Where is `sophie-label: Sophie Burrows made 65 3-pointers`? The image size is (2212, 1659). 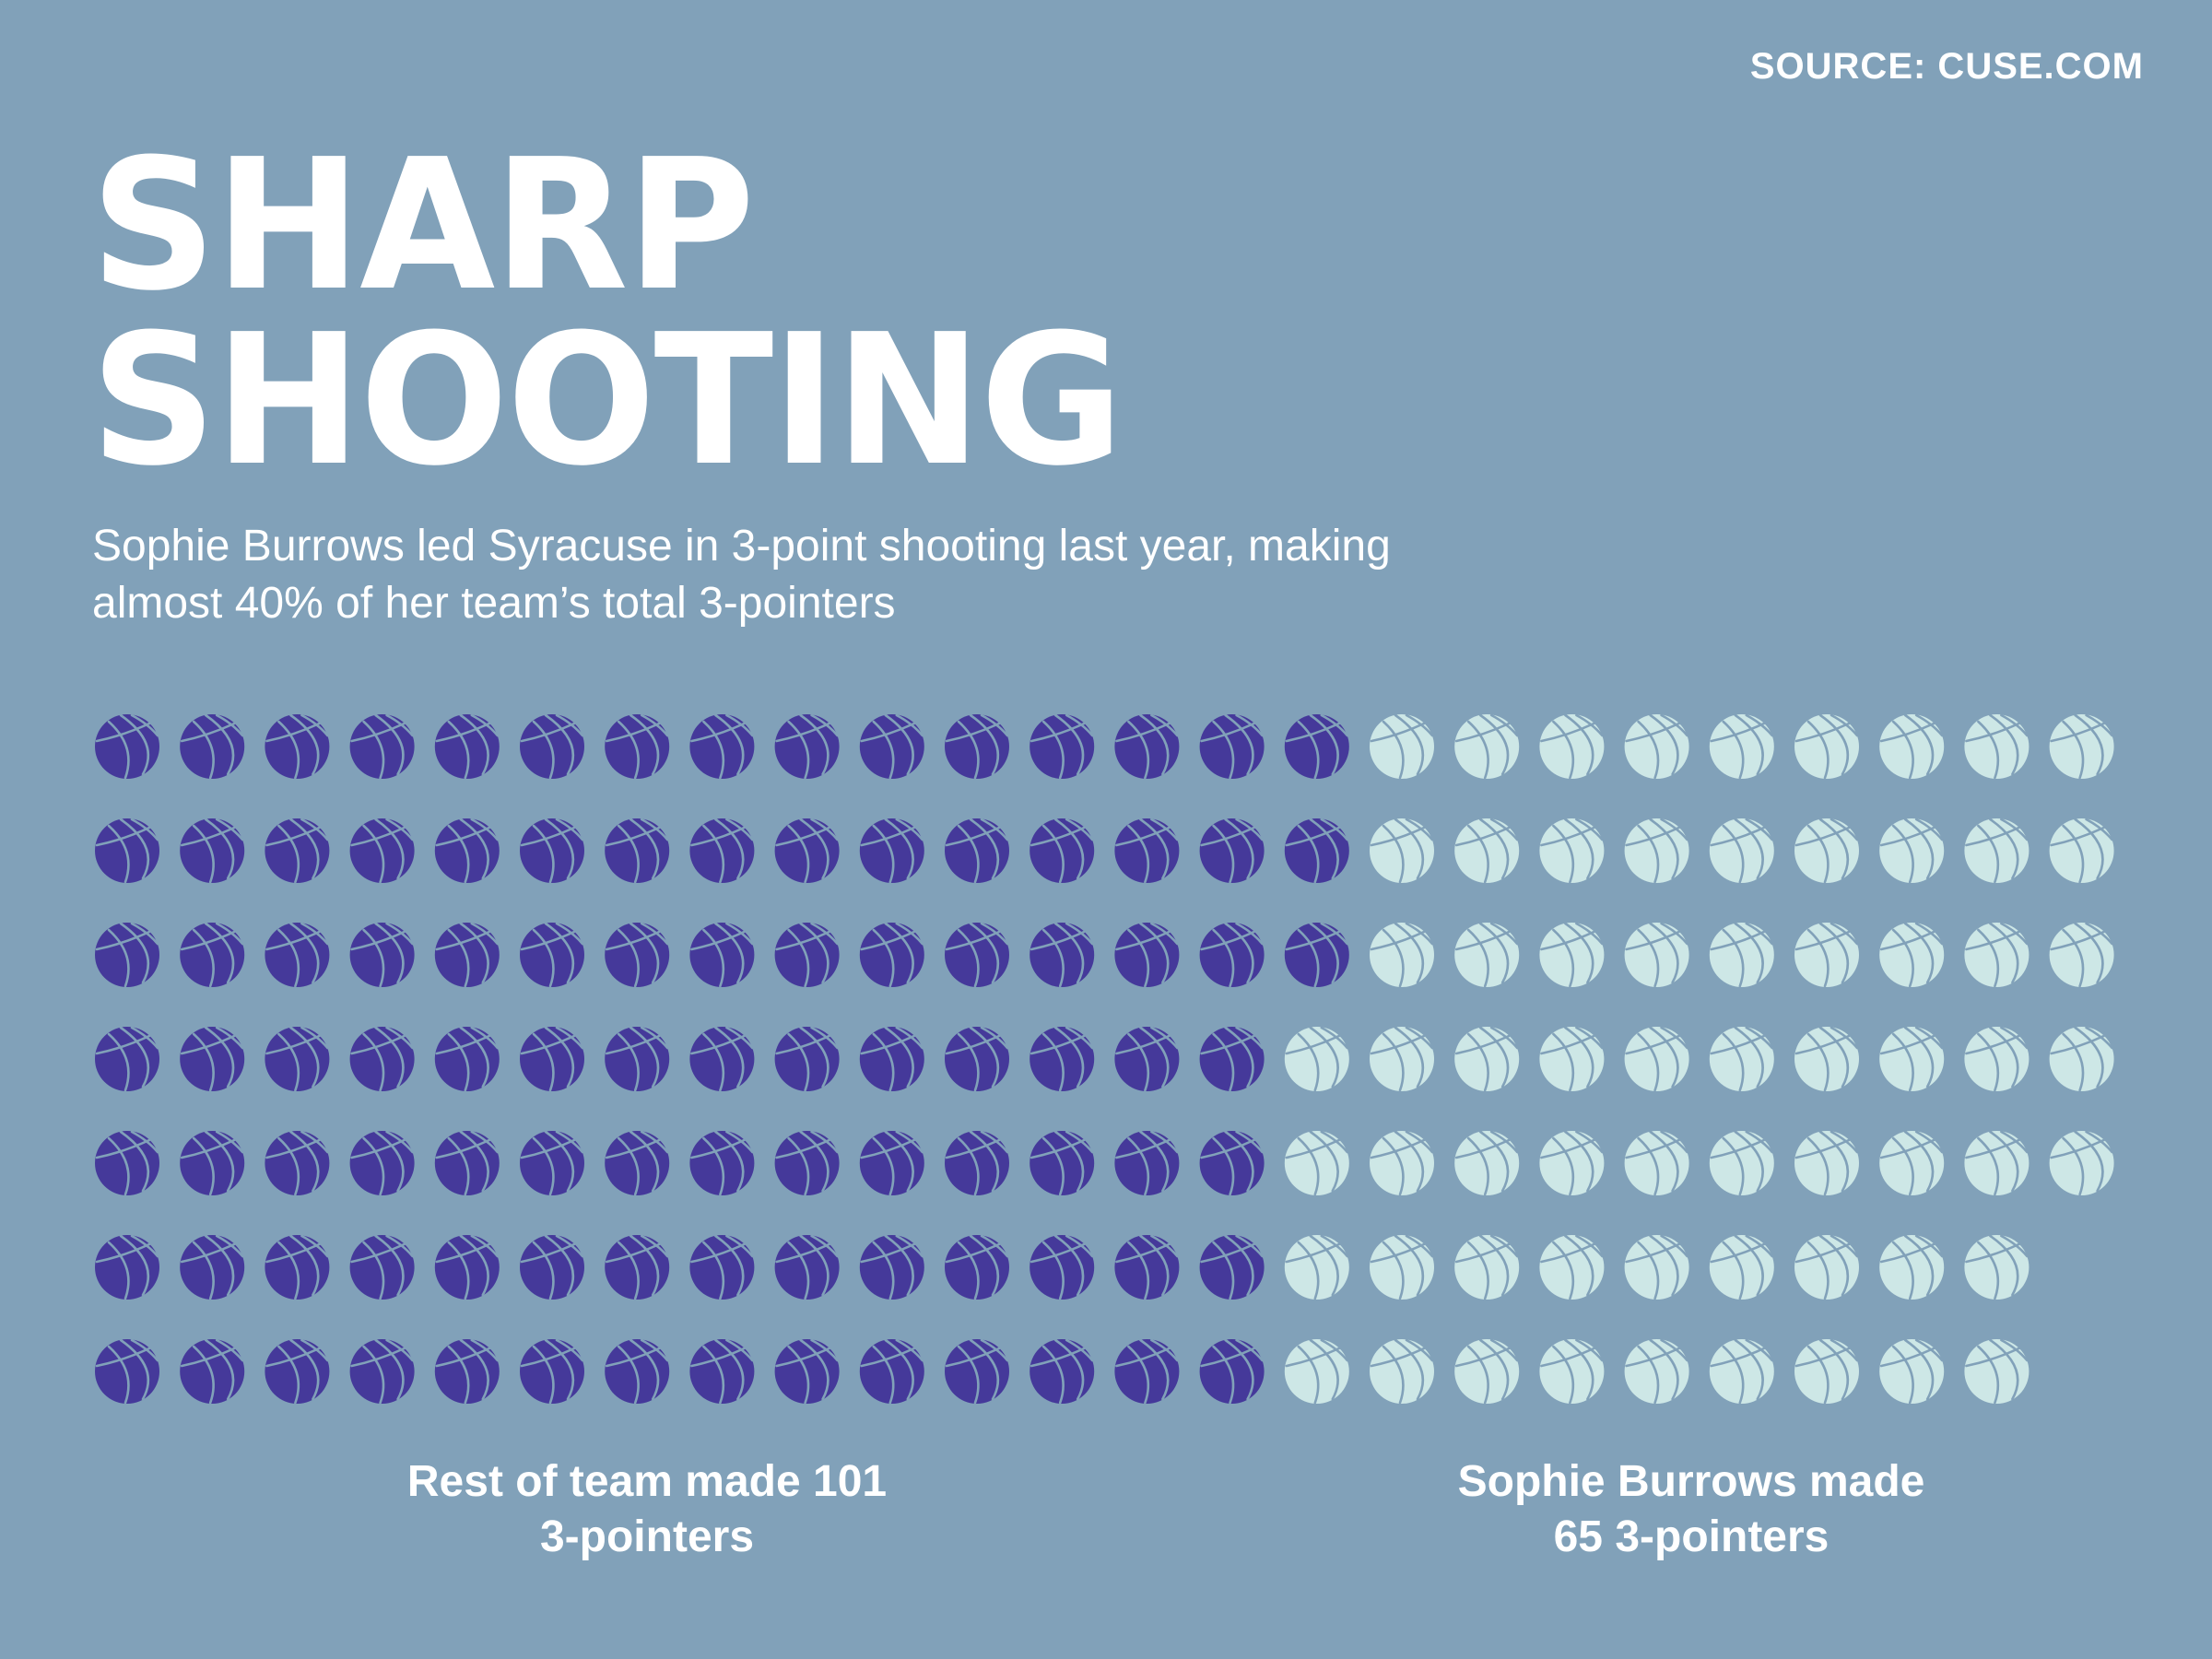
sophie-label: Sophie Burrows made 65 3-pointers is located at coordinates (1691, 1509).